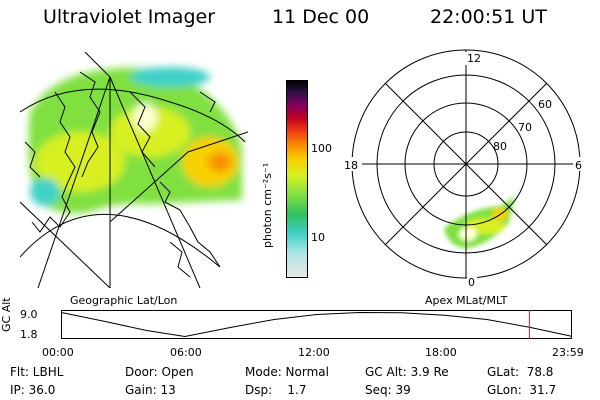 Image resolution: width=600 pixels, height=400 pixels. Describe the element at coordinates (488, 17) in the screenshot. I see `time-label: 22:00:51 UT` at that location.